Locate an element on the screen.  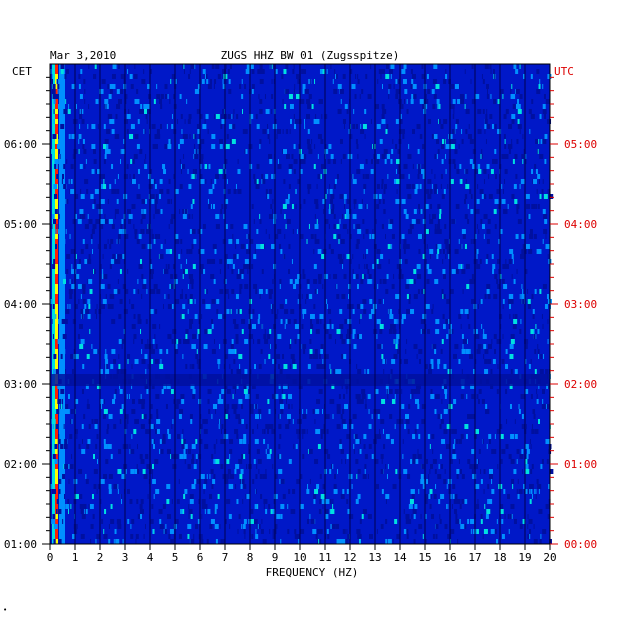
x-axis: 0 1 2 3 4 5 6 7 8 9 10 11 12 13 14 15 16 17 18 19 20 is located at coordinates (302, 554).